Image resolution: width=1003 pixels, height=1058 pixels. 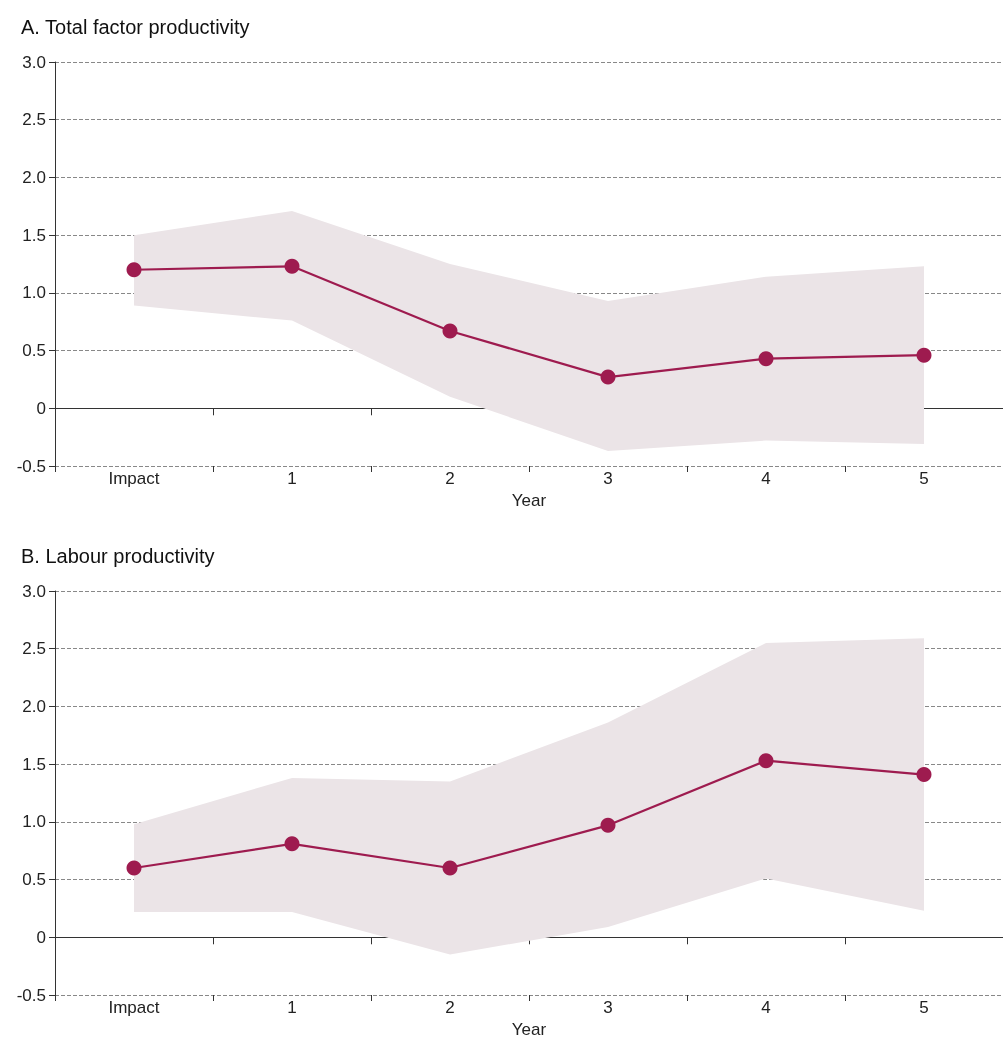 What do you see at coordinates (135, 27) in the screenshot?
I see `chart-title: A. Total factor productivity` at bounding box center [135, 27].